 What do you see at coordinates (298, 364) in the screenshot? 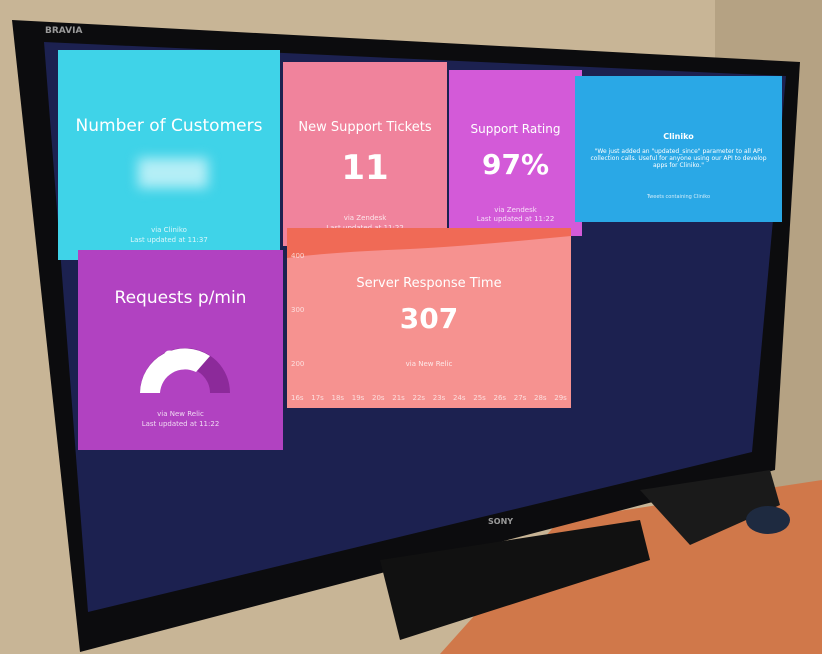
I see `axis-label: 200` at bounding box center [298, 364].